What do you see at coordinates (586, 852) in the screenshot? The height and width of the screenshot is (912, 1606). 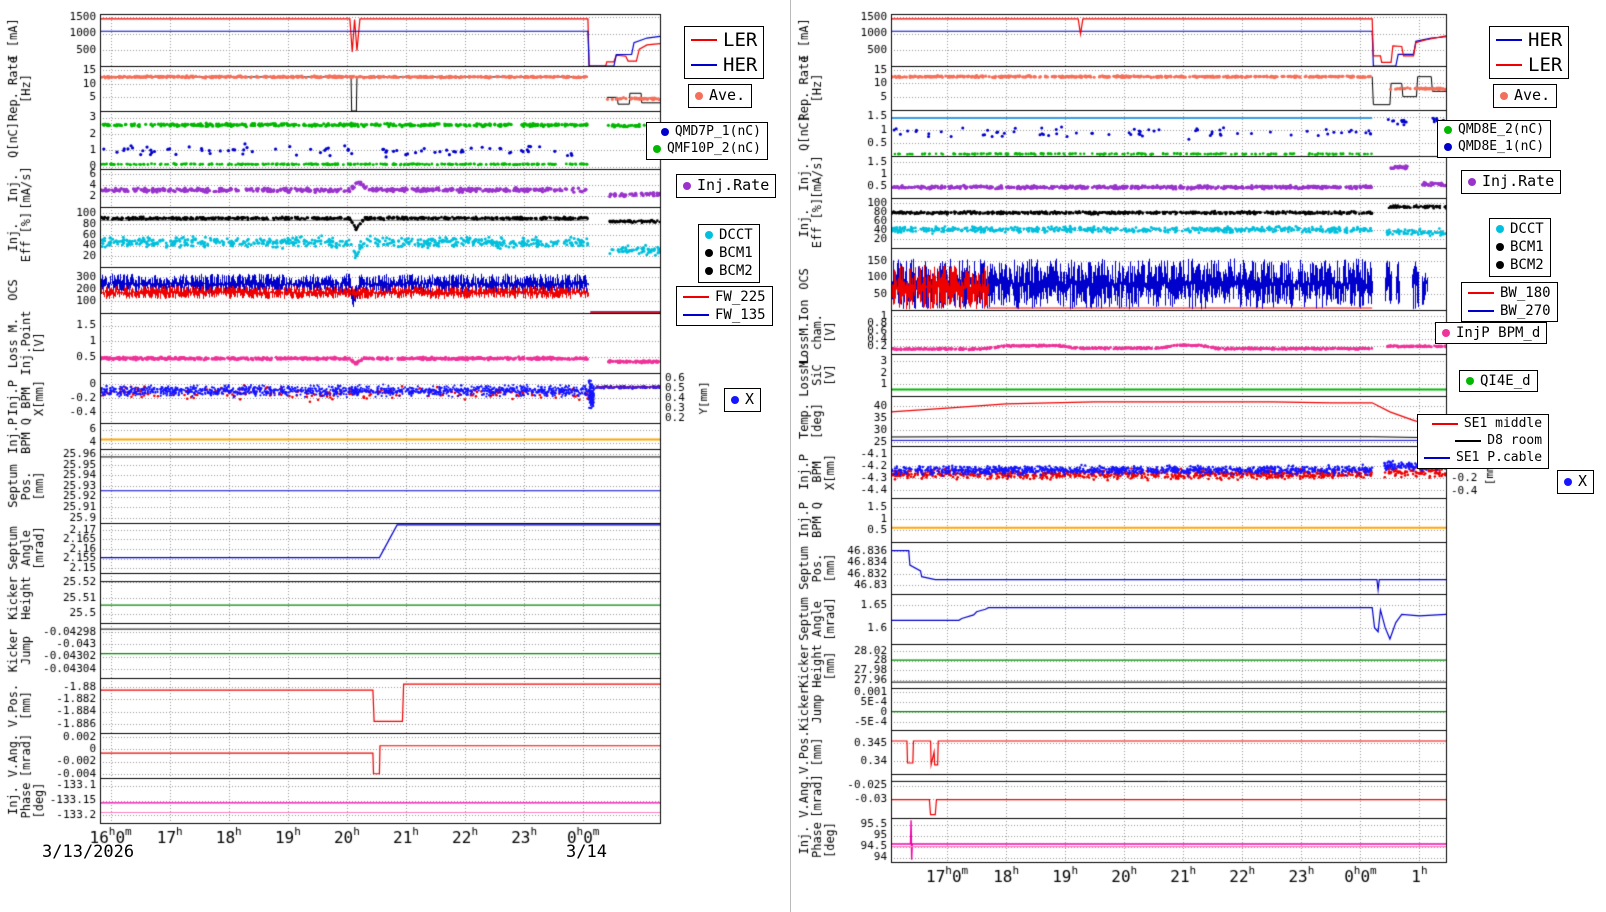 I see `date-label-midnight: 3/14` at bounding box center [586, 852].